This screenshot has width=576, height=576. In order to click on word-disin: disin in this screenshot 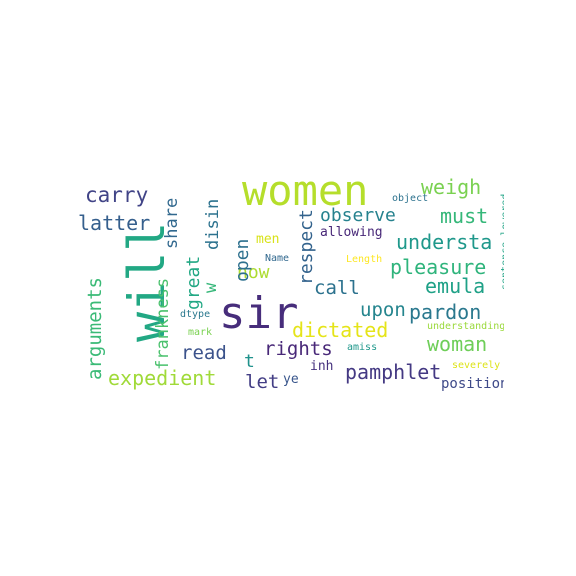, I will do `click(213, 224)`.